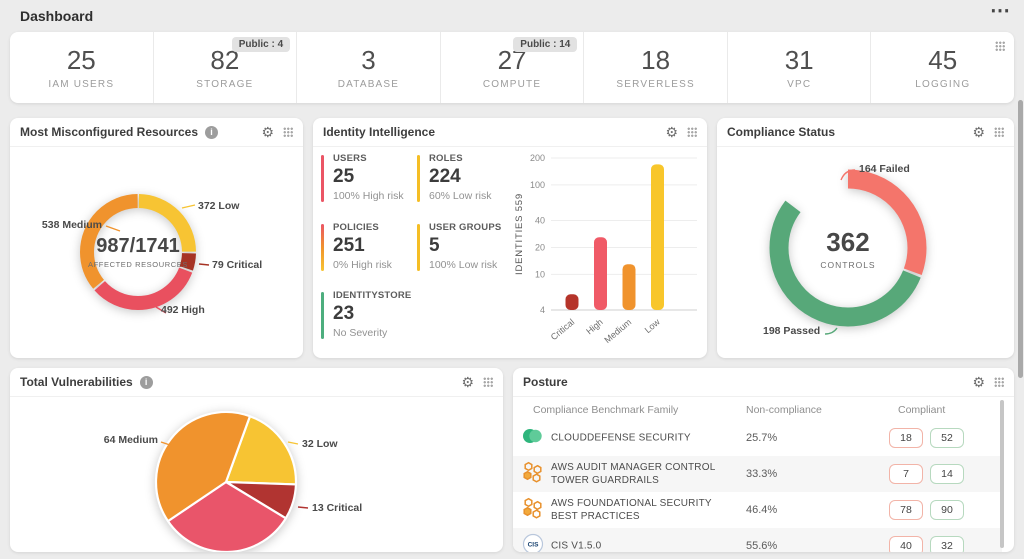 This screenshot has height=559, width=1024. I want to click on compliant-count-badge: 90, so click(947, 510).